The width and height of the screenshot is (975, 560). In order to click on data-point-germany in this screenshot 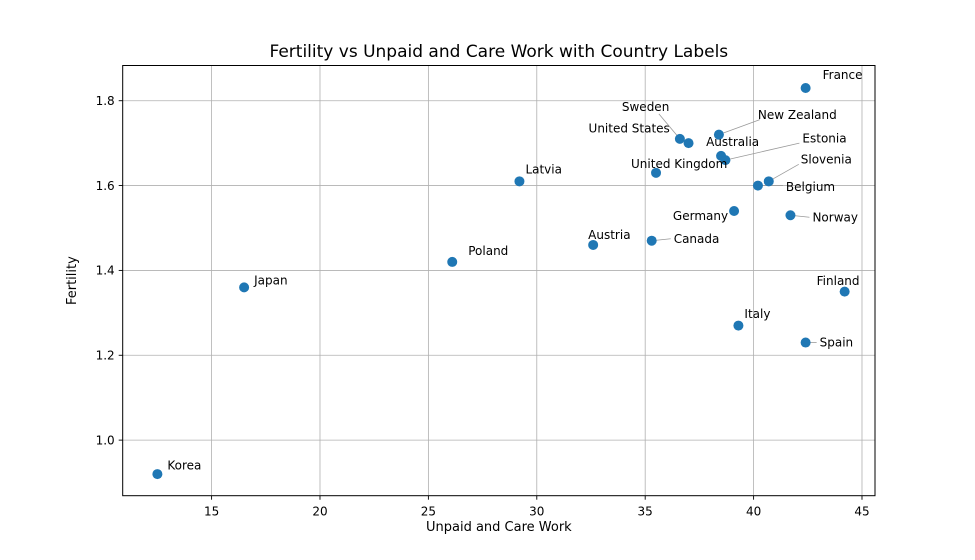, I will do `click(734, 211)`.